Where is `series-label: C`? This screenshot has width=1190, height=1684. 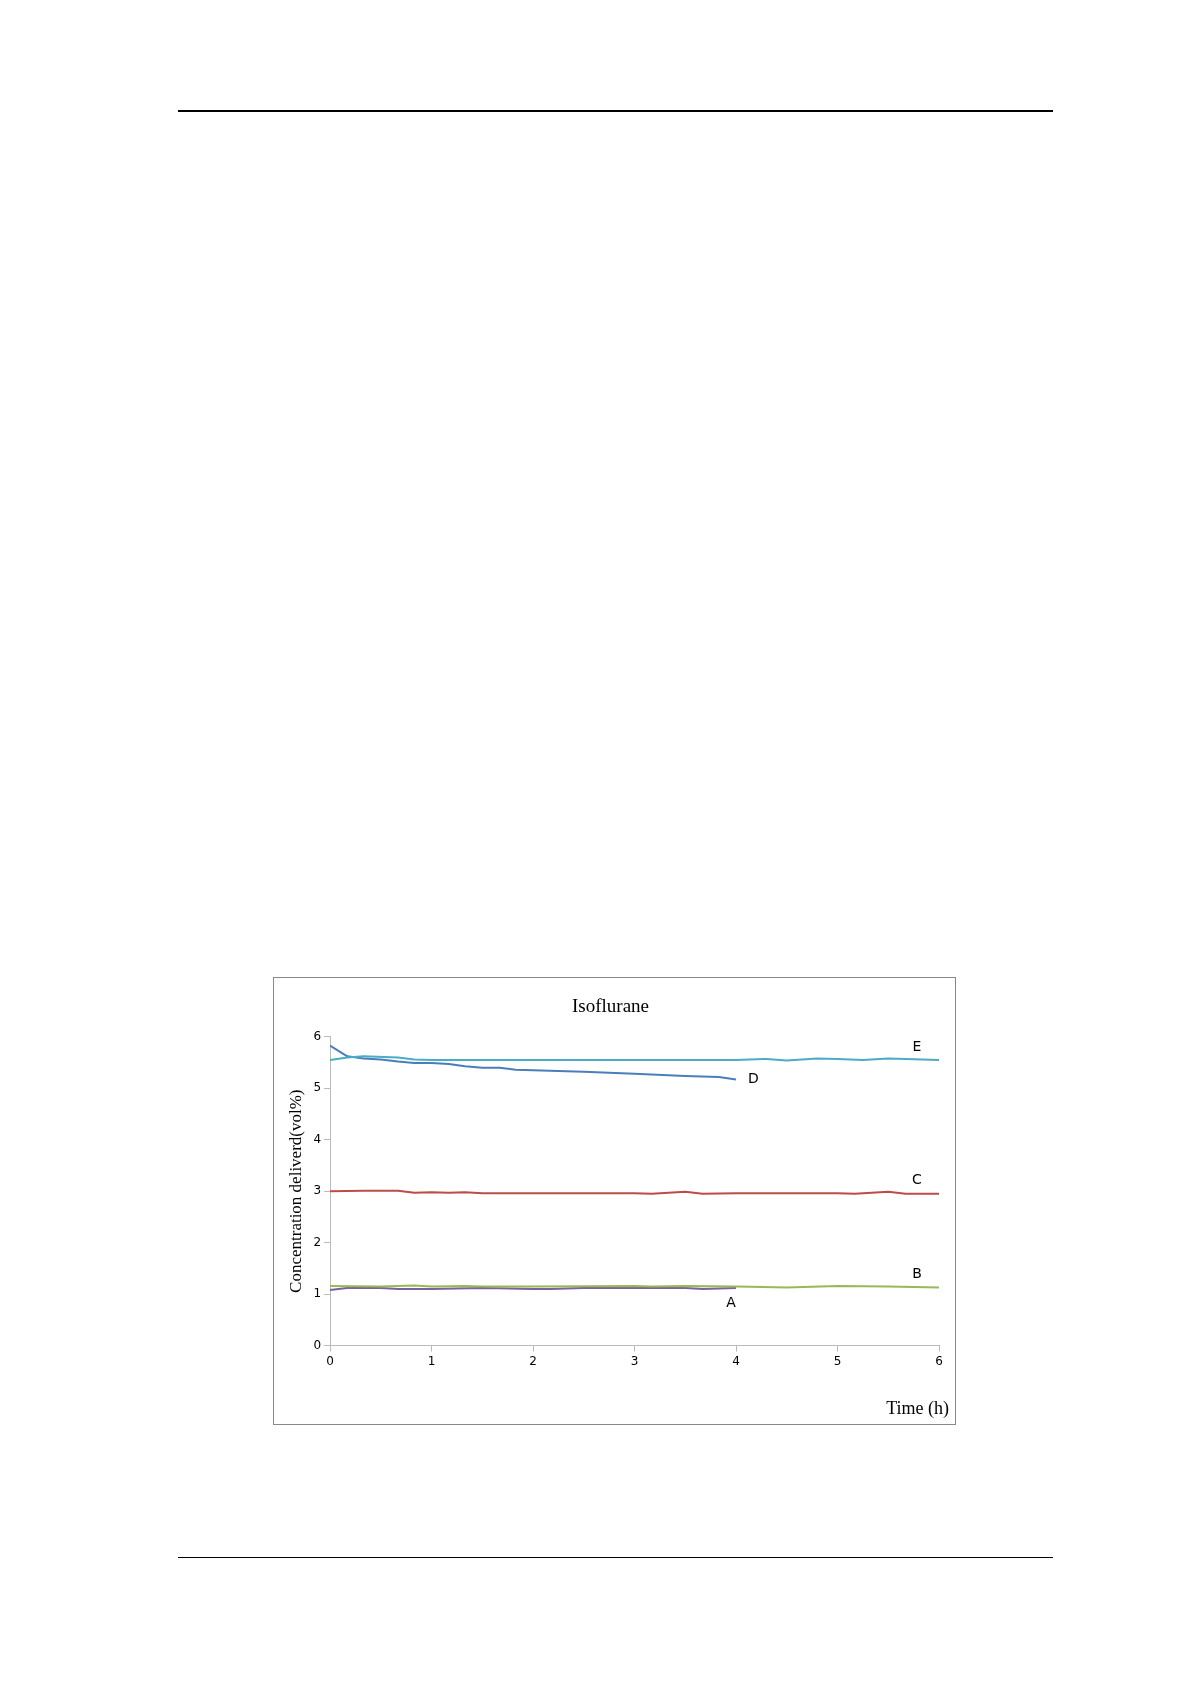
series-label: C is located at coordinates (917, 1179).